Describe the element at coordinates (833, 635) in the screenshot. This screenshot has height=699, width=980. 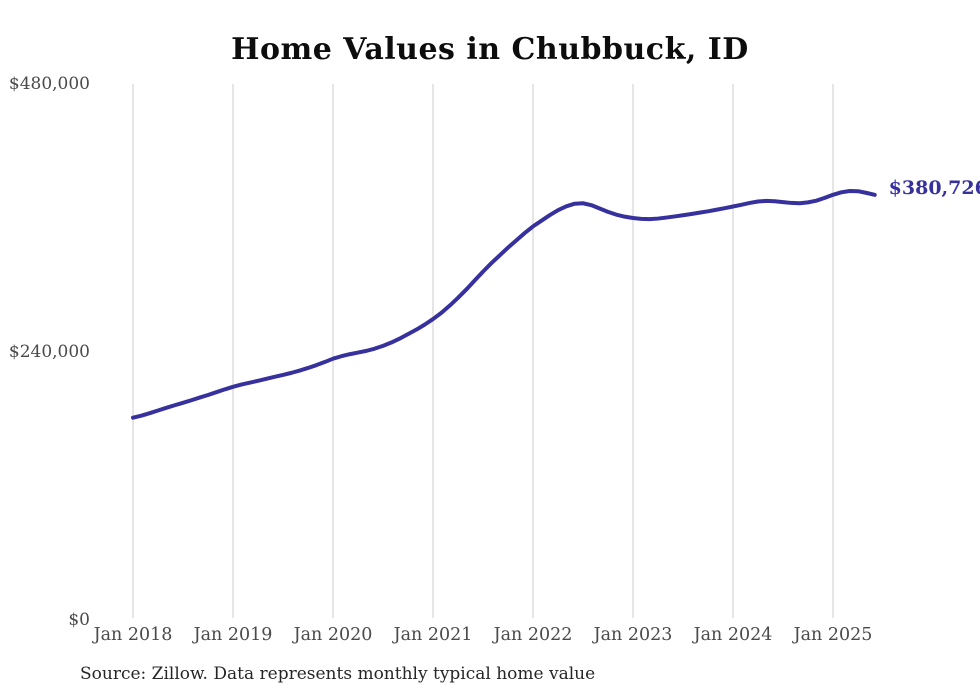
I see `x-tick-label: Jan 2025` at that location.